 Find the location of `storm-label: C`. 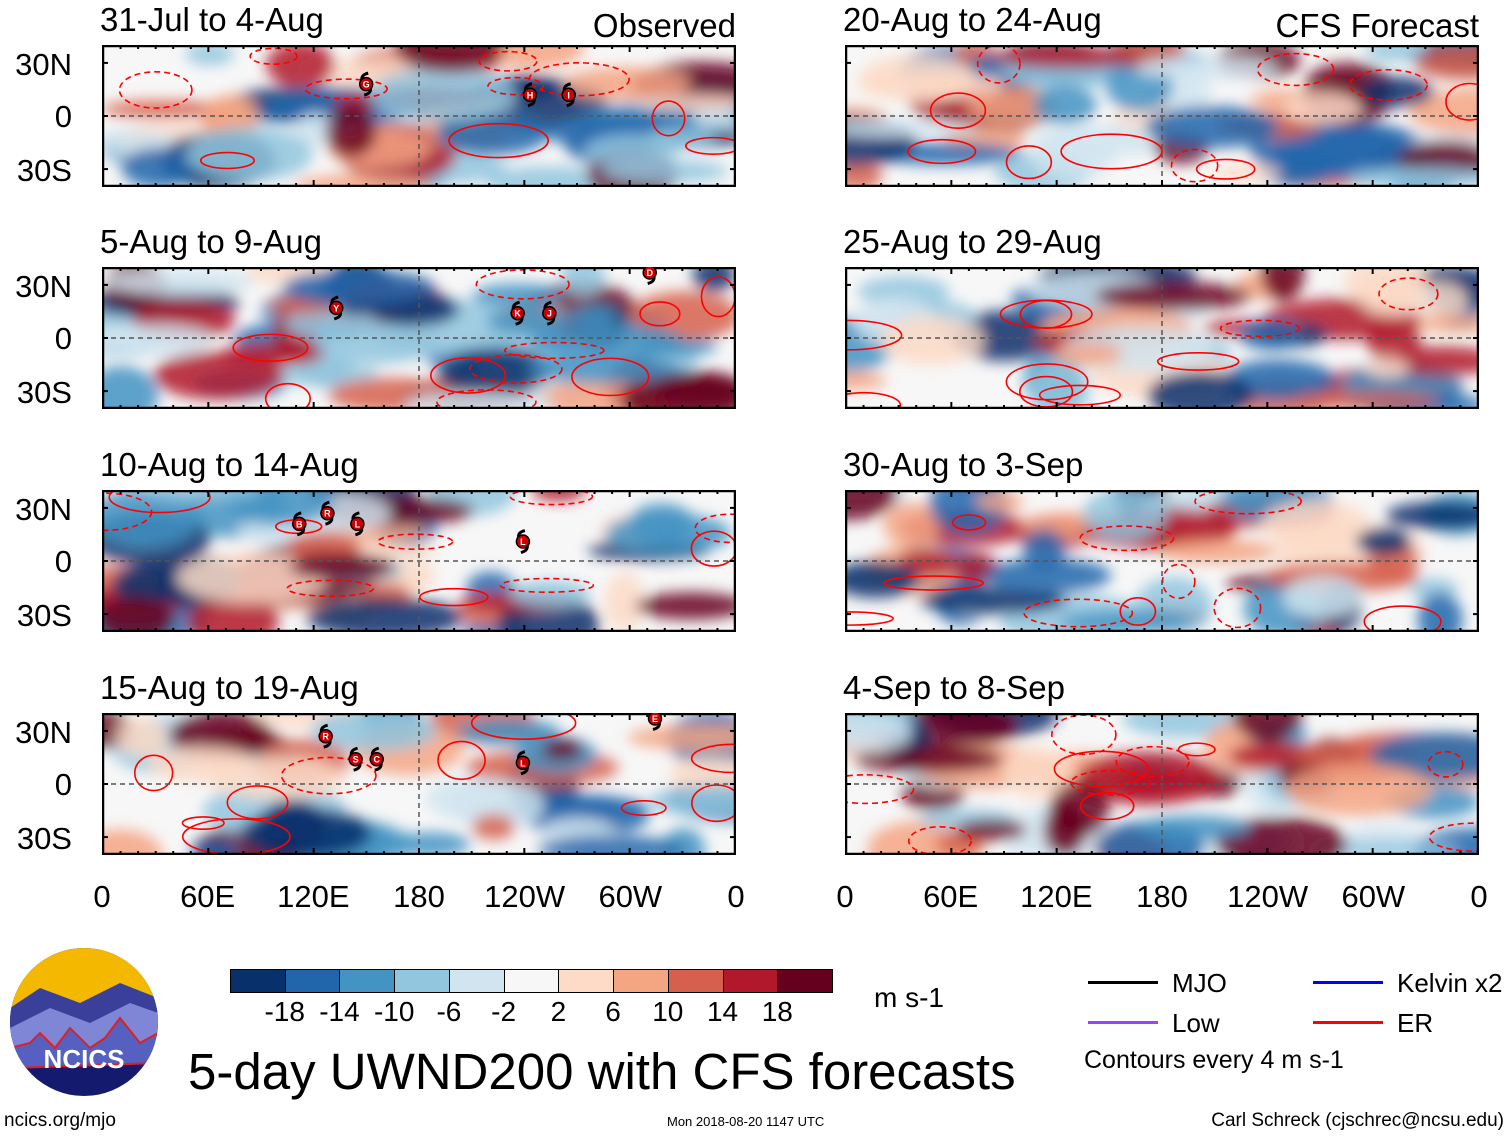

storm-label: C is located at coordinates (376, 760).